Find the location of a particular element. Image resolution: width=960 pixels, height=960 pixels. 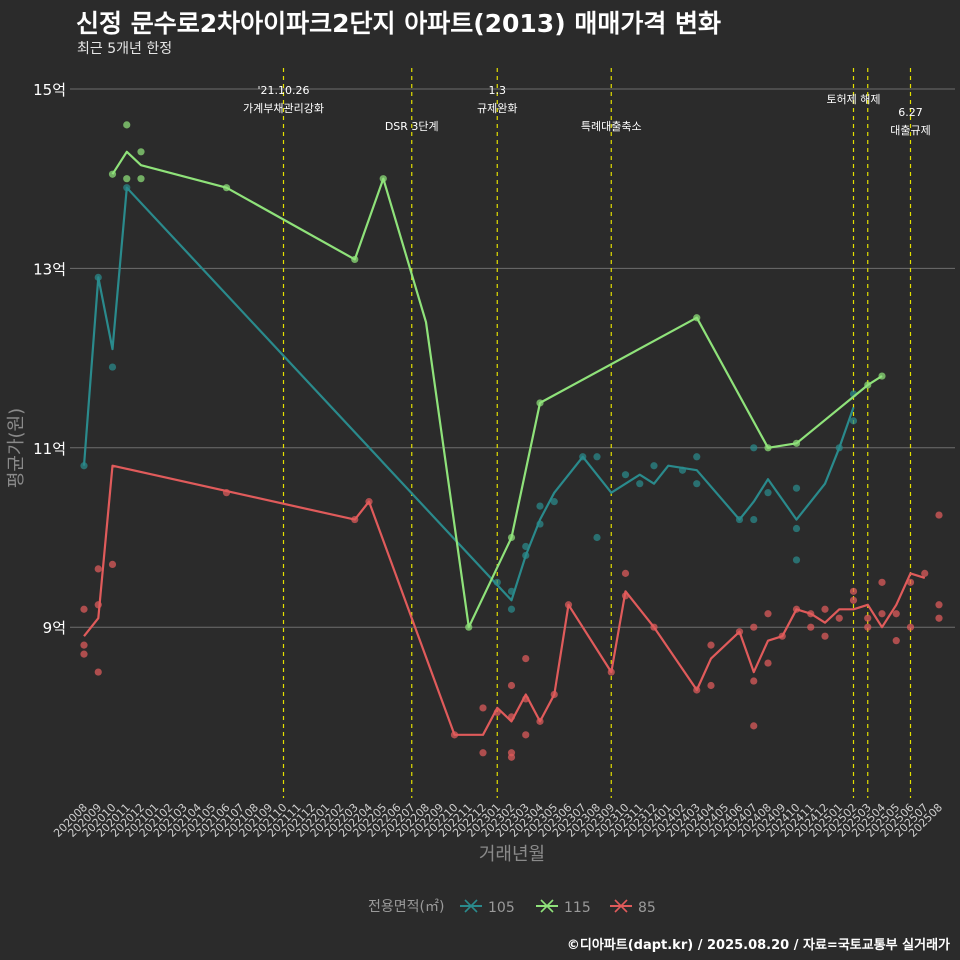

legend-title: 전용면적(㎡) is located at coordinates (406, 907).